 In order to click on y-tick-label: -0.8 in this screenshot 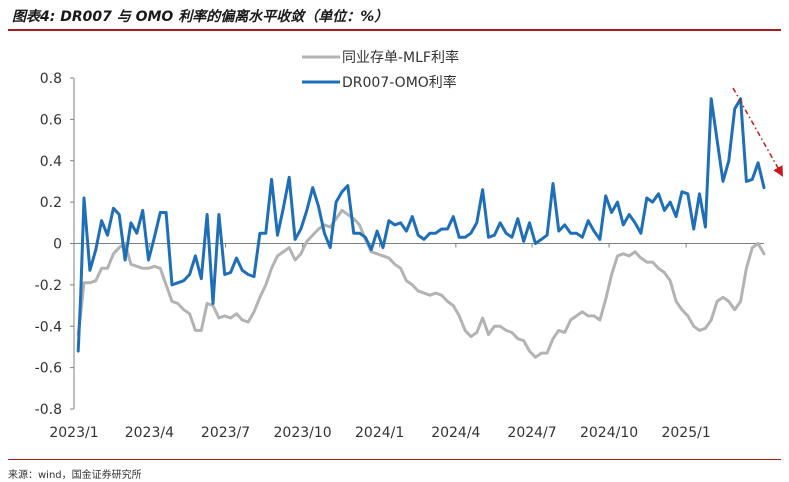, I will do `click(48, 410)`.